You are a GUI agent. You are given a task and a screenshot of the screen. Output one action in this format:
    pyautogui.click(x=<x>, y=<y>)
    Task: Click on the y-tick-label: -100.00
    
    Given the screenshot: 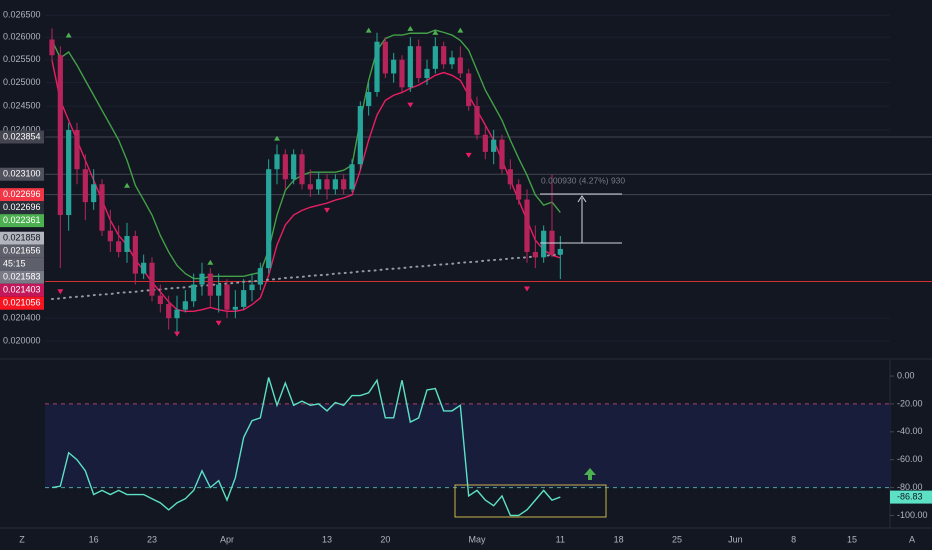 What is the action you would take?
    pyautogui.click(x=912, y=515)
    